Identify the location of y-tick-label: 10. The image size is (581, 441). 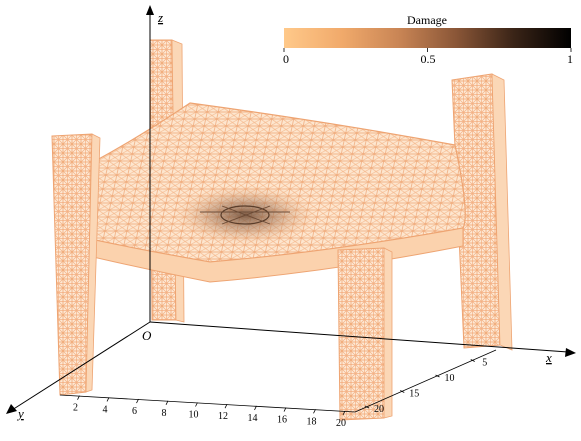
(194, 415).